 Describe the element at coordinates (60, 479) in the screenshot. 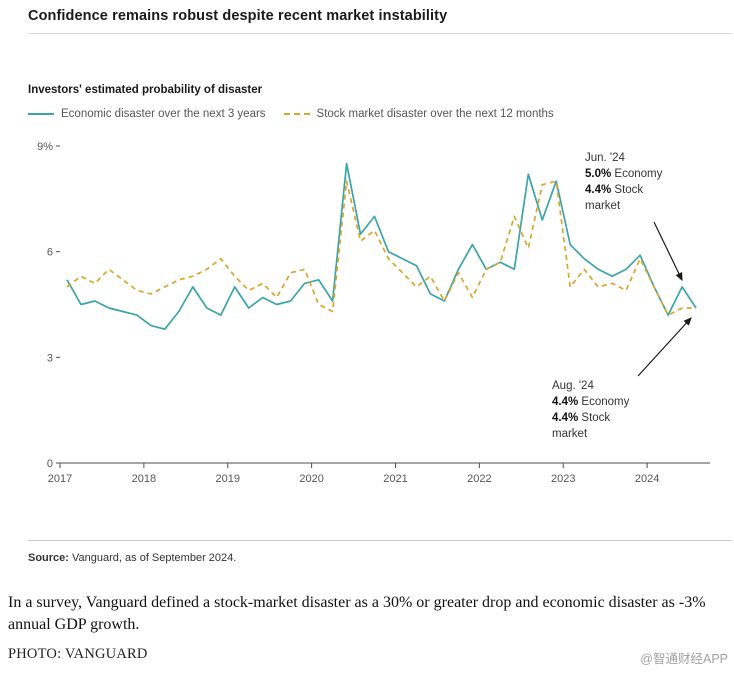

I see `svg-text: 2017` at that location.